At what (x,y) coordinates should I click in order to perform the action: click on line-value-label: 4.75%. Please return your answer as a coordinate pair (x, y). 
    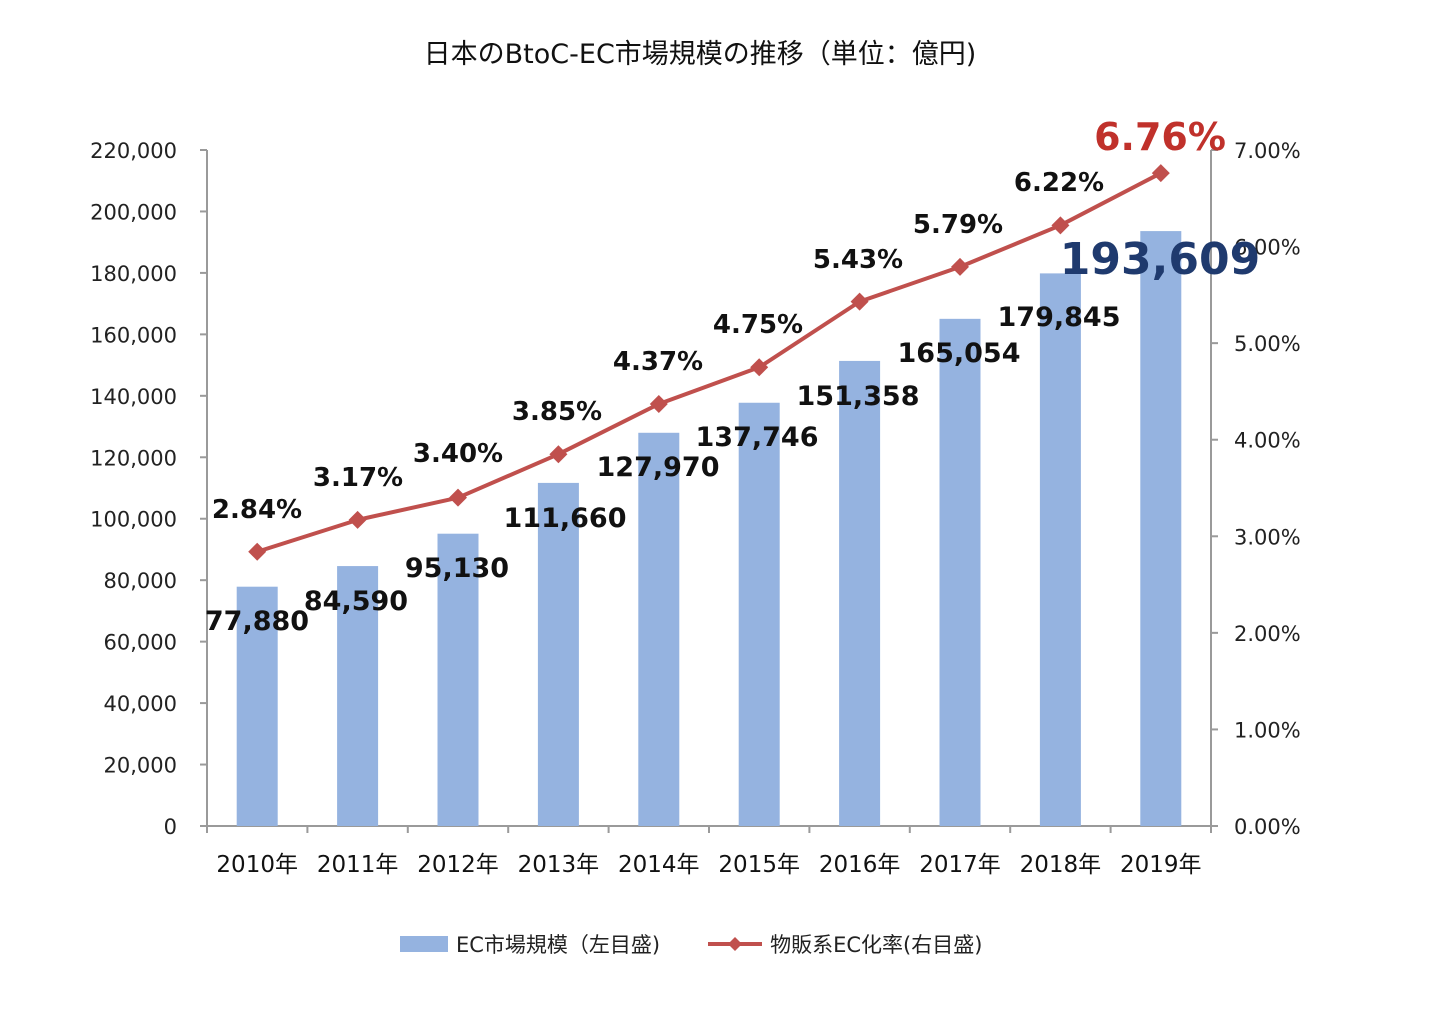
    Looking at the image, I should click on (758, 325).